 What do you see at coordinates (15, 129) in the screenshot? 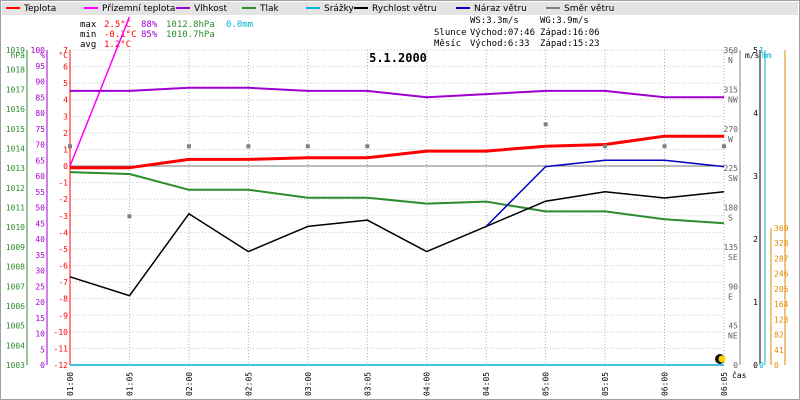
I see `pressure-tick: 1015` at bounding box center [15, 129].